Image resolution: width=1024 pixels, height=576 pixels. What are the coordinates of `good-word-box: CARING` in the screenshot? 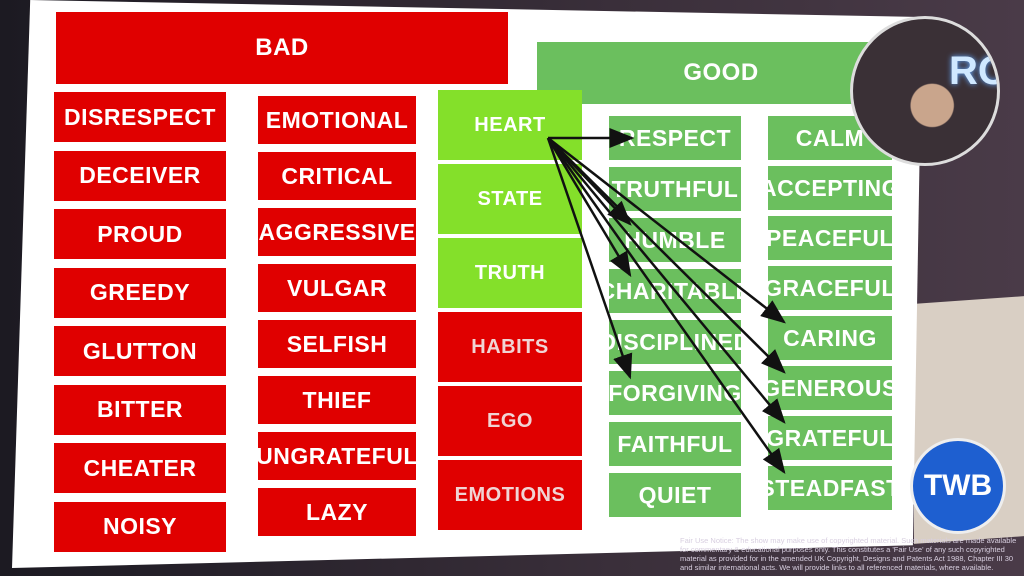 It's located at (830, 338).